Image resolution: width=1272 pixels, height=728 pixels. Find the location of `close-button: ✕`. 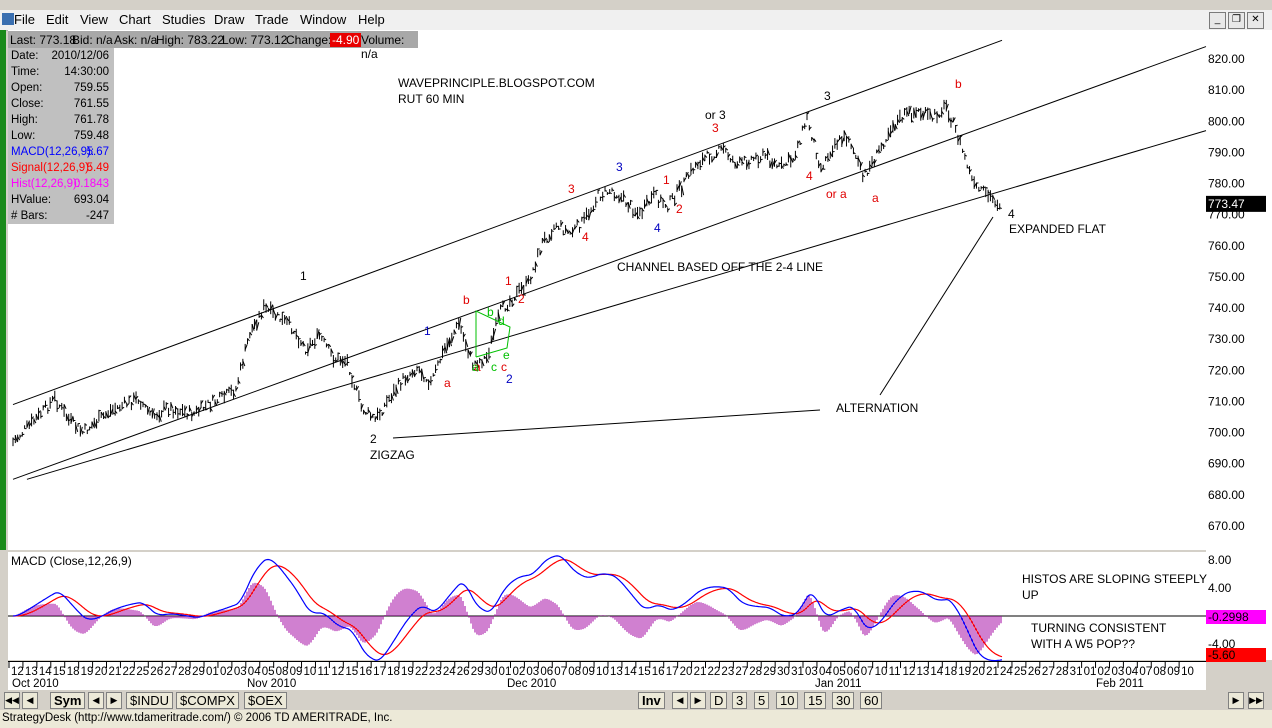

close-button: ✕ is located at coordinates (1255, 20).